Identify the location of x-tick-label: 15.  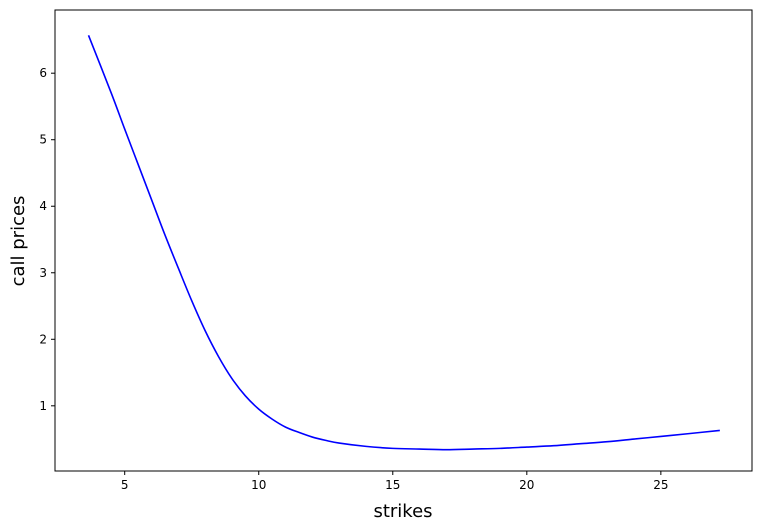
(392, 485).